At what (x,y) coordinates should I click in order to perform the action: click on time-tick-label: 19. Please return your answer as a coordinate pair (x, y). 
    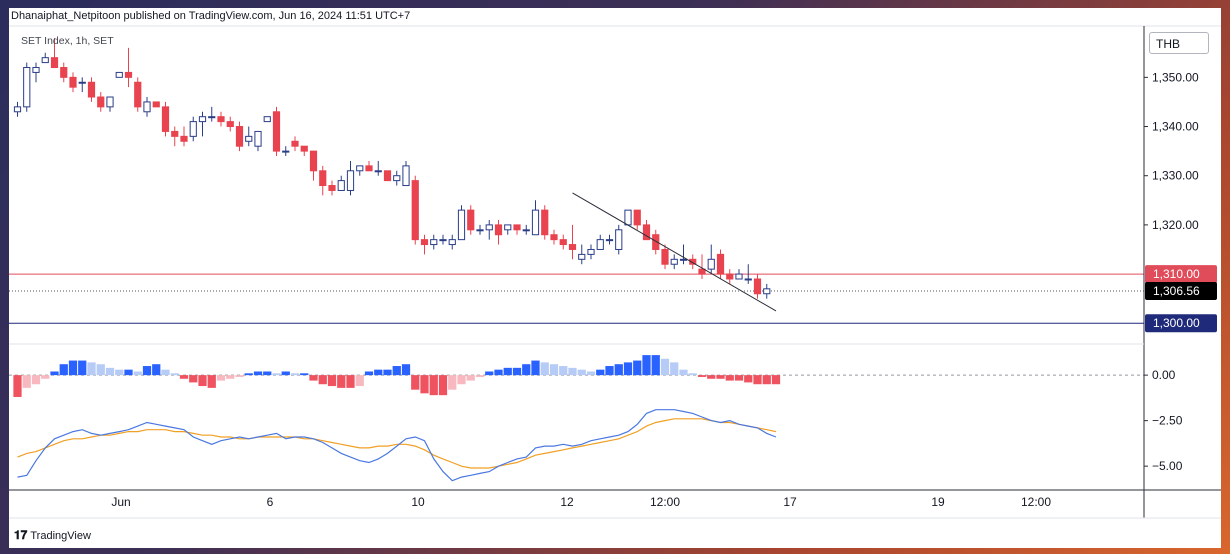
    Looking at the image, I should click on (938, 502).